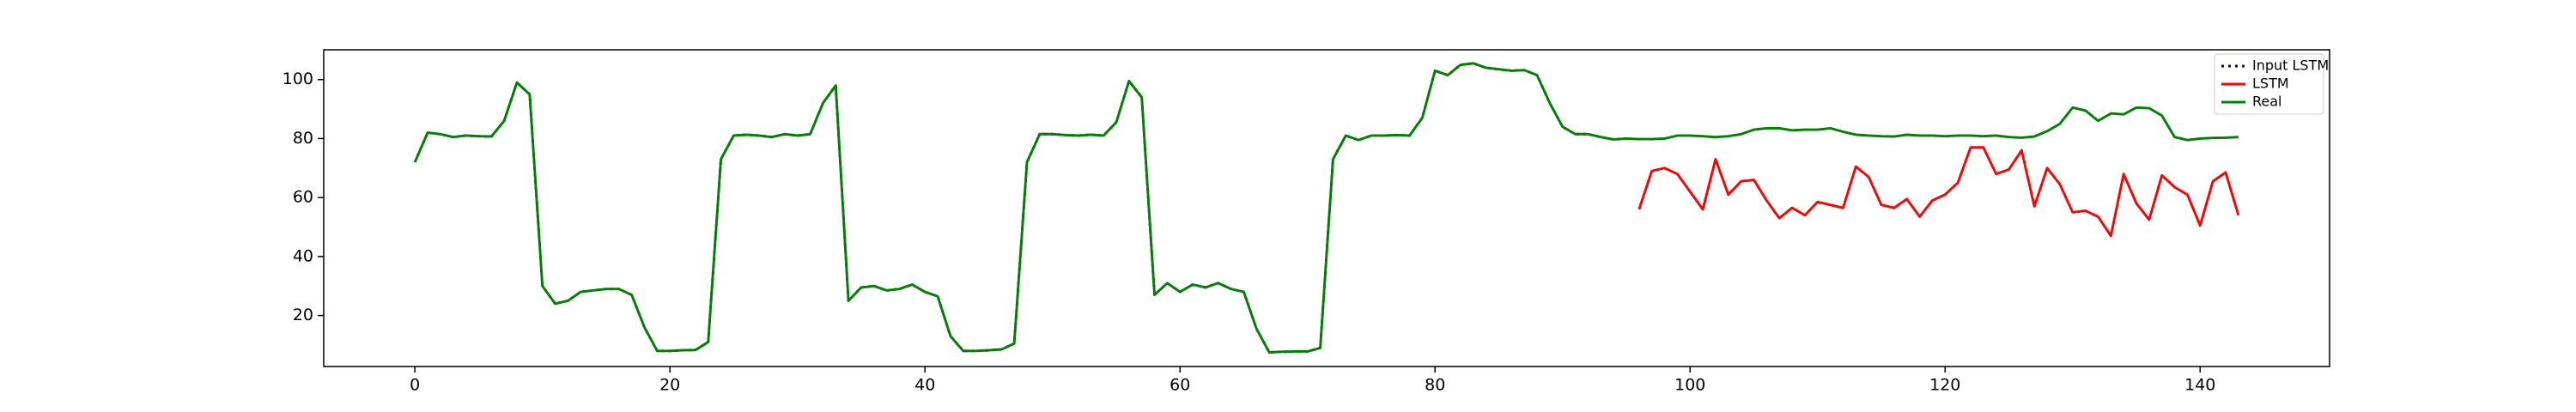 This screenshot has width=2576, height=412. What do you see at coordinates (1689, 385) in the screenshot?
I see `x-tick-label: 100` at bounding box center [1689, 385].